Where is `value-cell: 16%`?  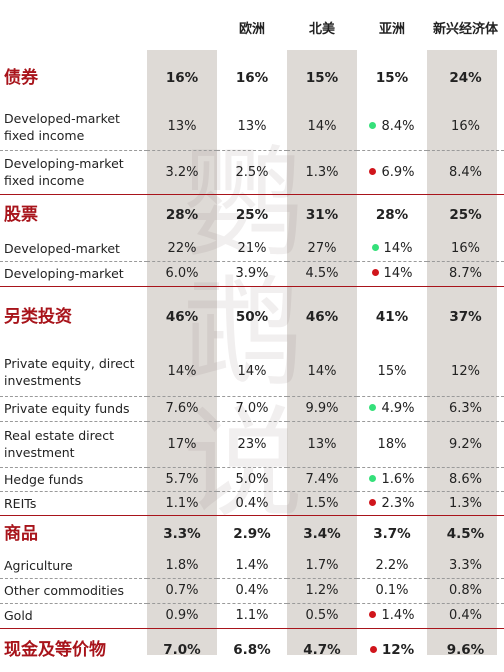
value-cell: 16% is located at coordinates (252, 78).